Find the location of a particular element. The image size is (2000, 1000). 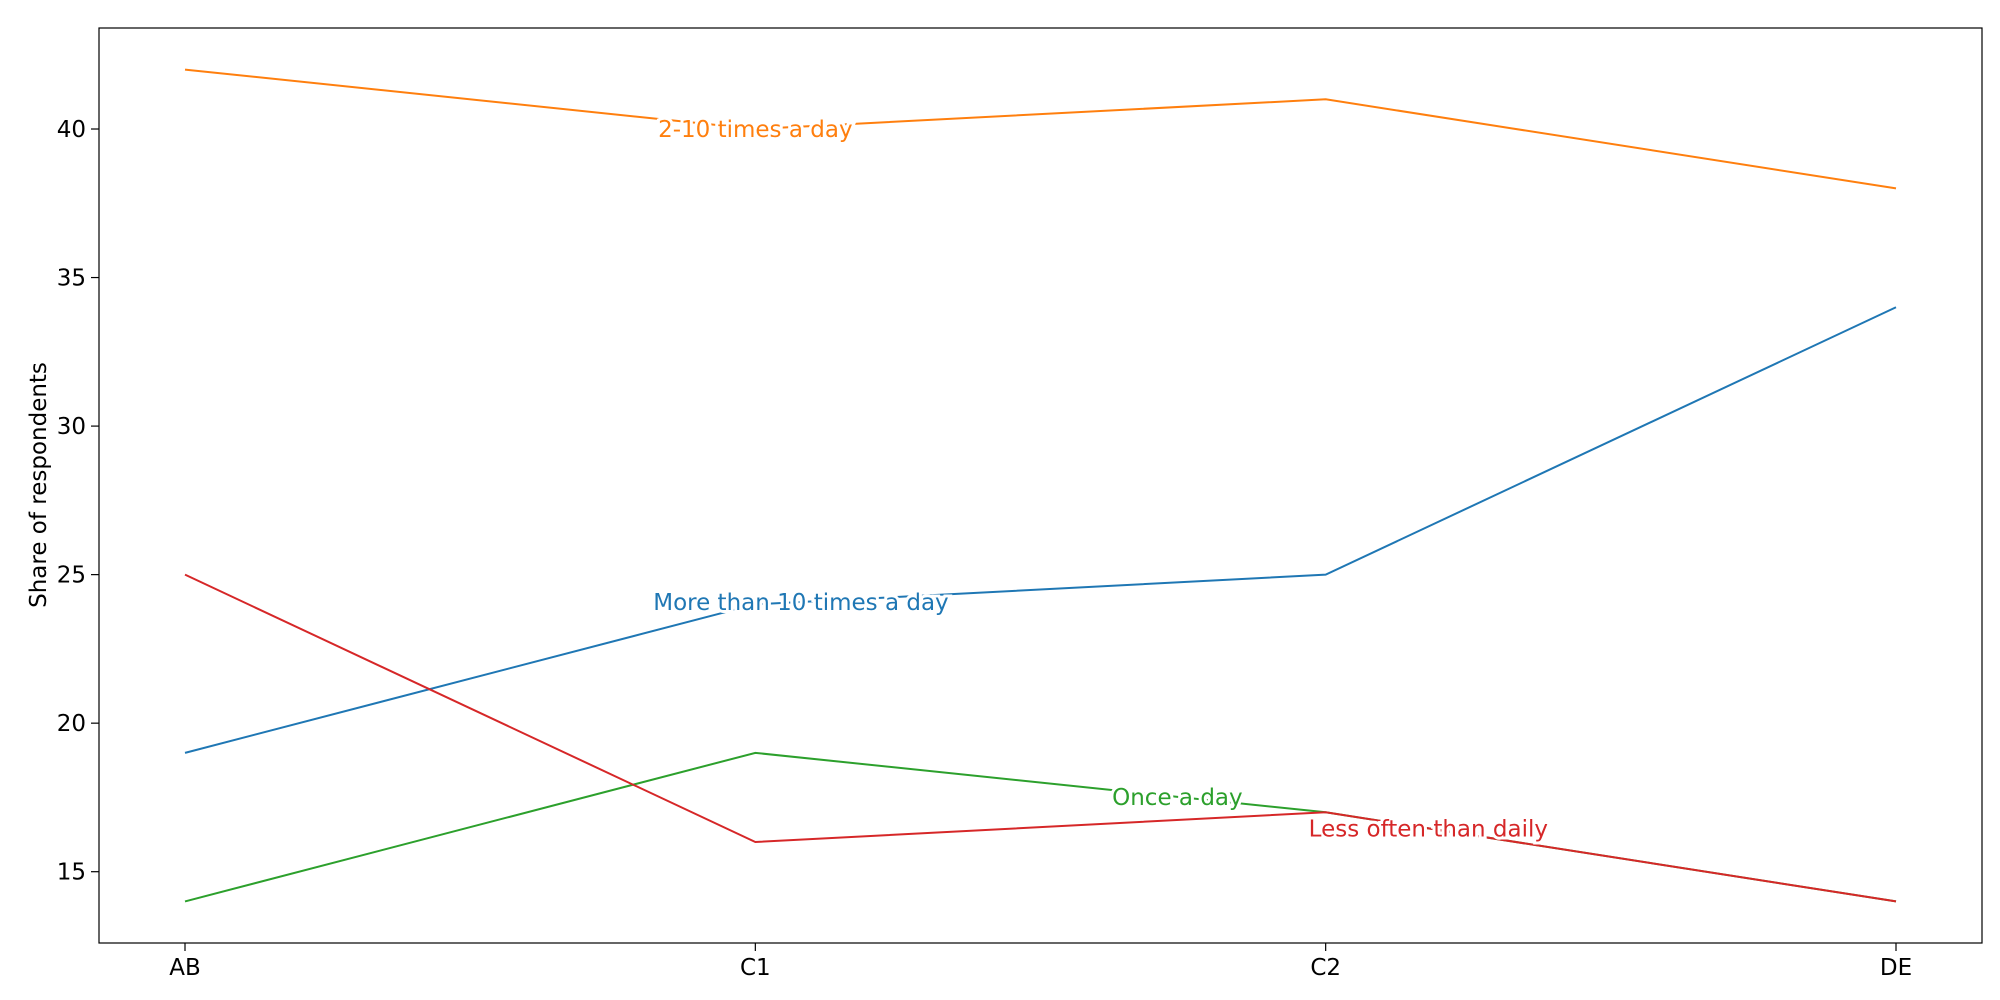

x-tick-label: DE is located at coordinates (1896, 968).